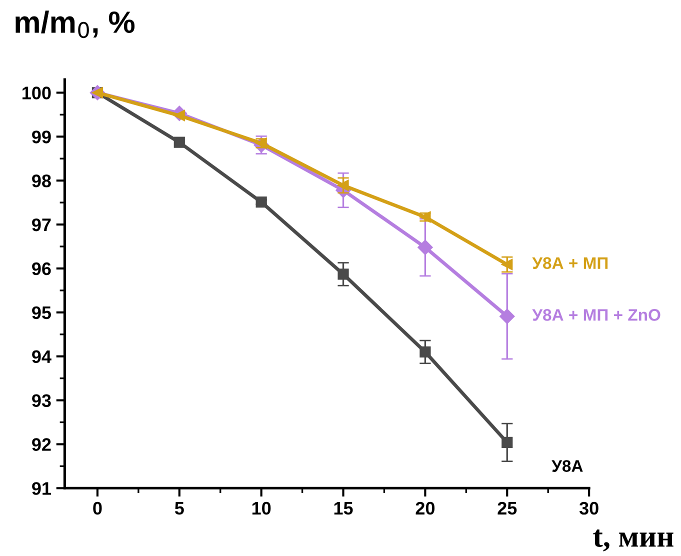  Describe the element at coordinates (36, 93) in the screenshot. I see `y-tick-label: 100` at that location.